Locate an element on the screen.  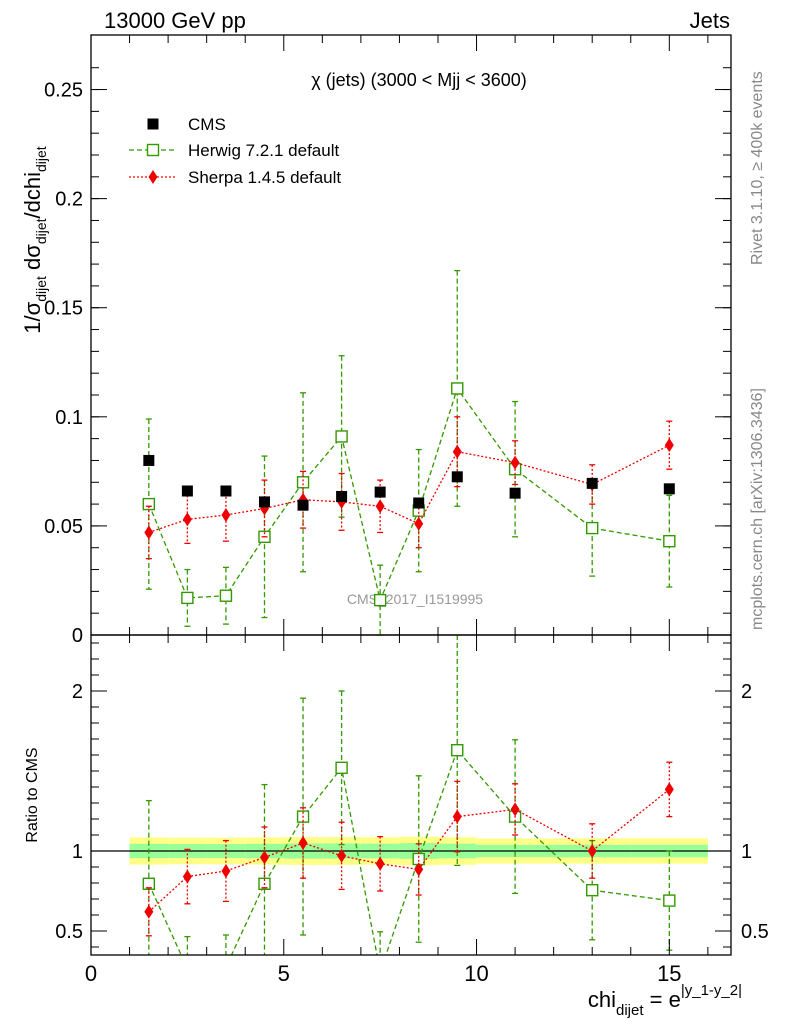
chart-title: χ (jets) (3000 < Mjj < 3600) is located at coordinates (419, 80).